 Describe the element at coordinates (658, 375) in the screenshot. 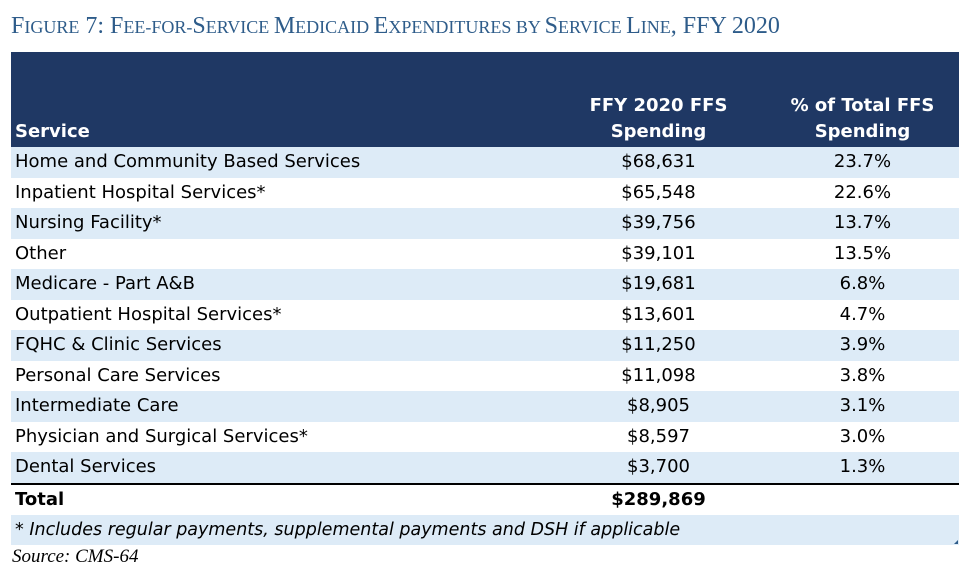

I see `cell-spending: $11,098` at that location.